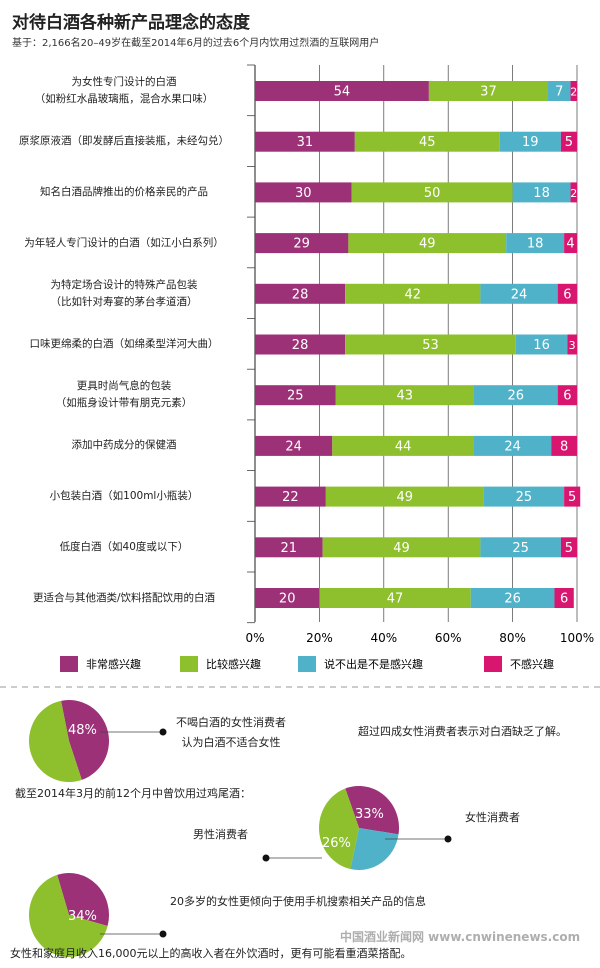 The height and width of the screenshot is (968, 600). Describe the element at coordinates (577, 638) in the screenshot. I see `x-tick-label: 100%` at that location.